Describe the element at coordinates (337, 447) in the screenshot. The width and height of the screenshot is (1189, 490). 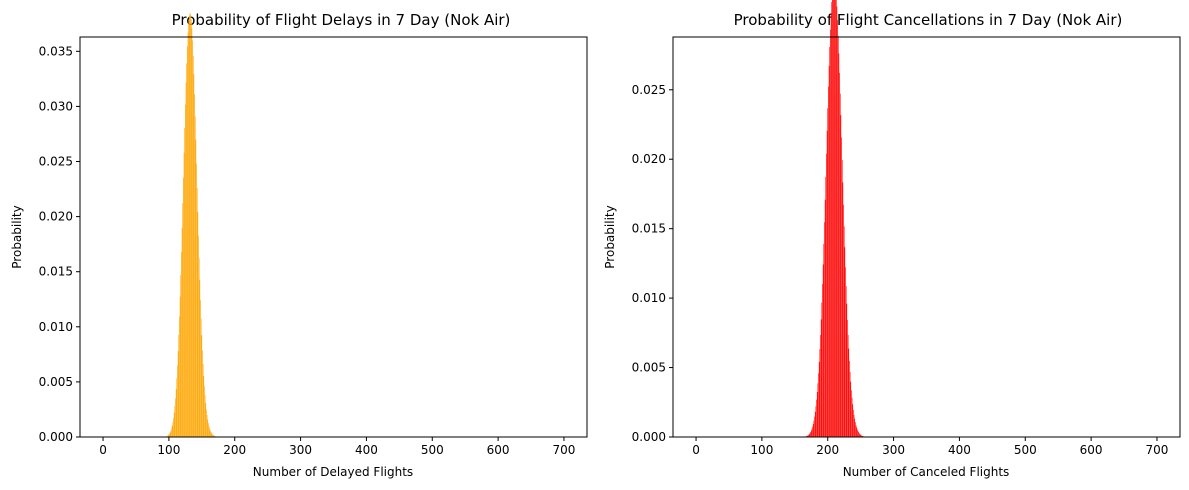
I see `delays-x-ticks: 0 100 200 300 400 500 600 700` at that location.